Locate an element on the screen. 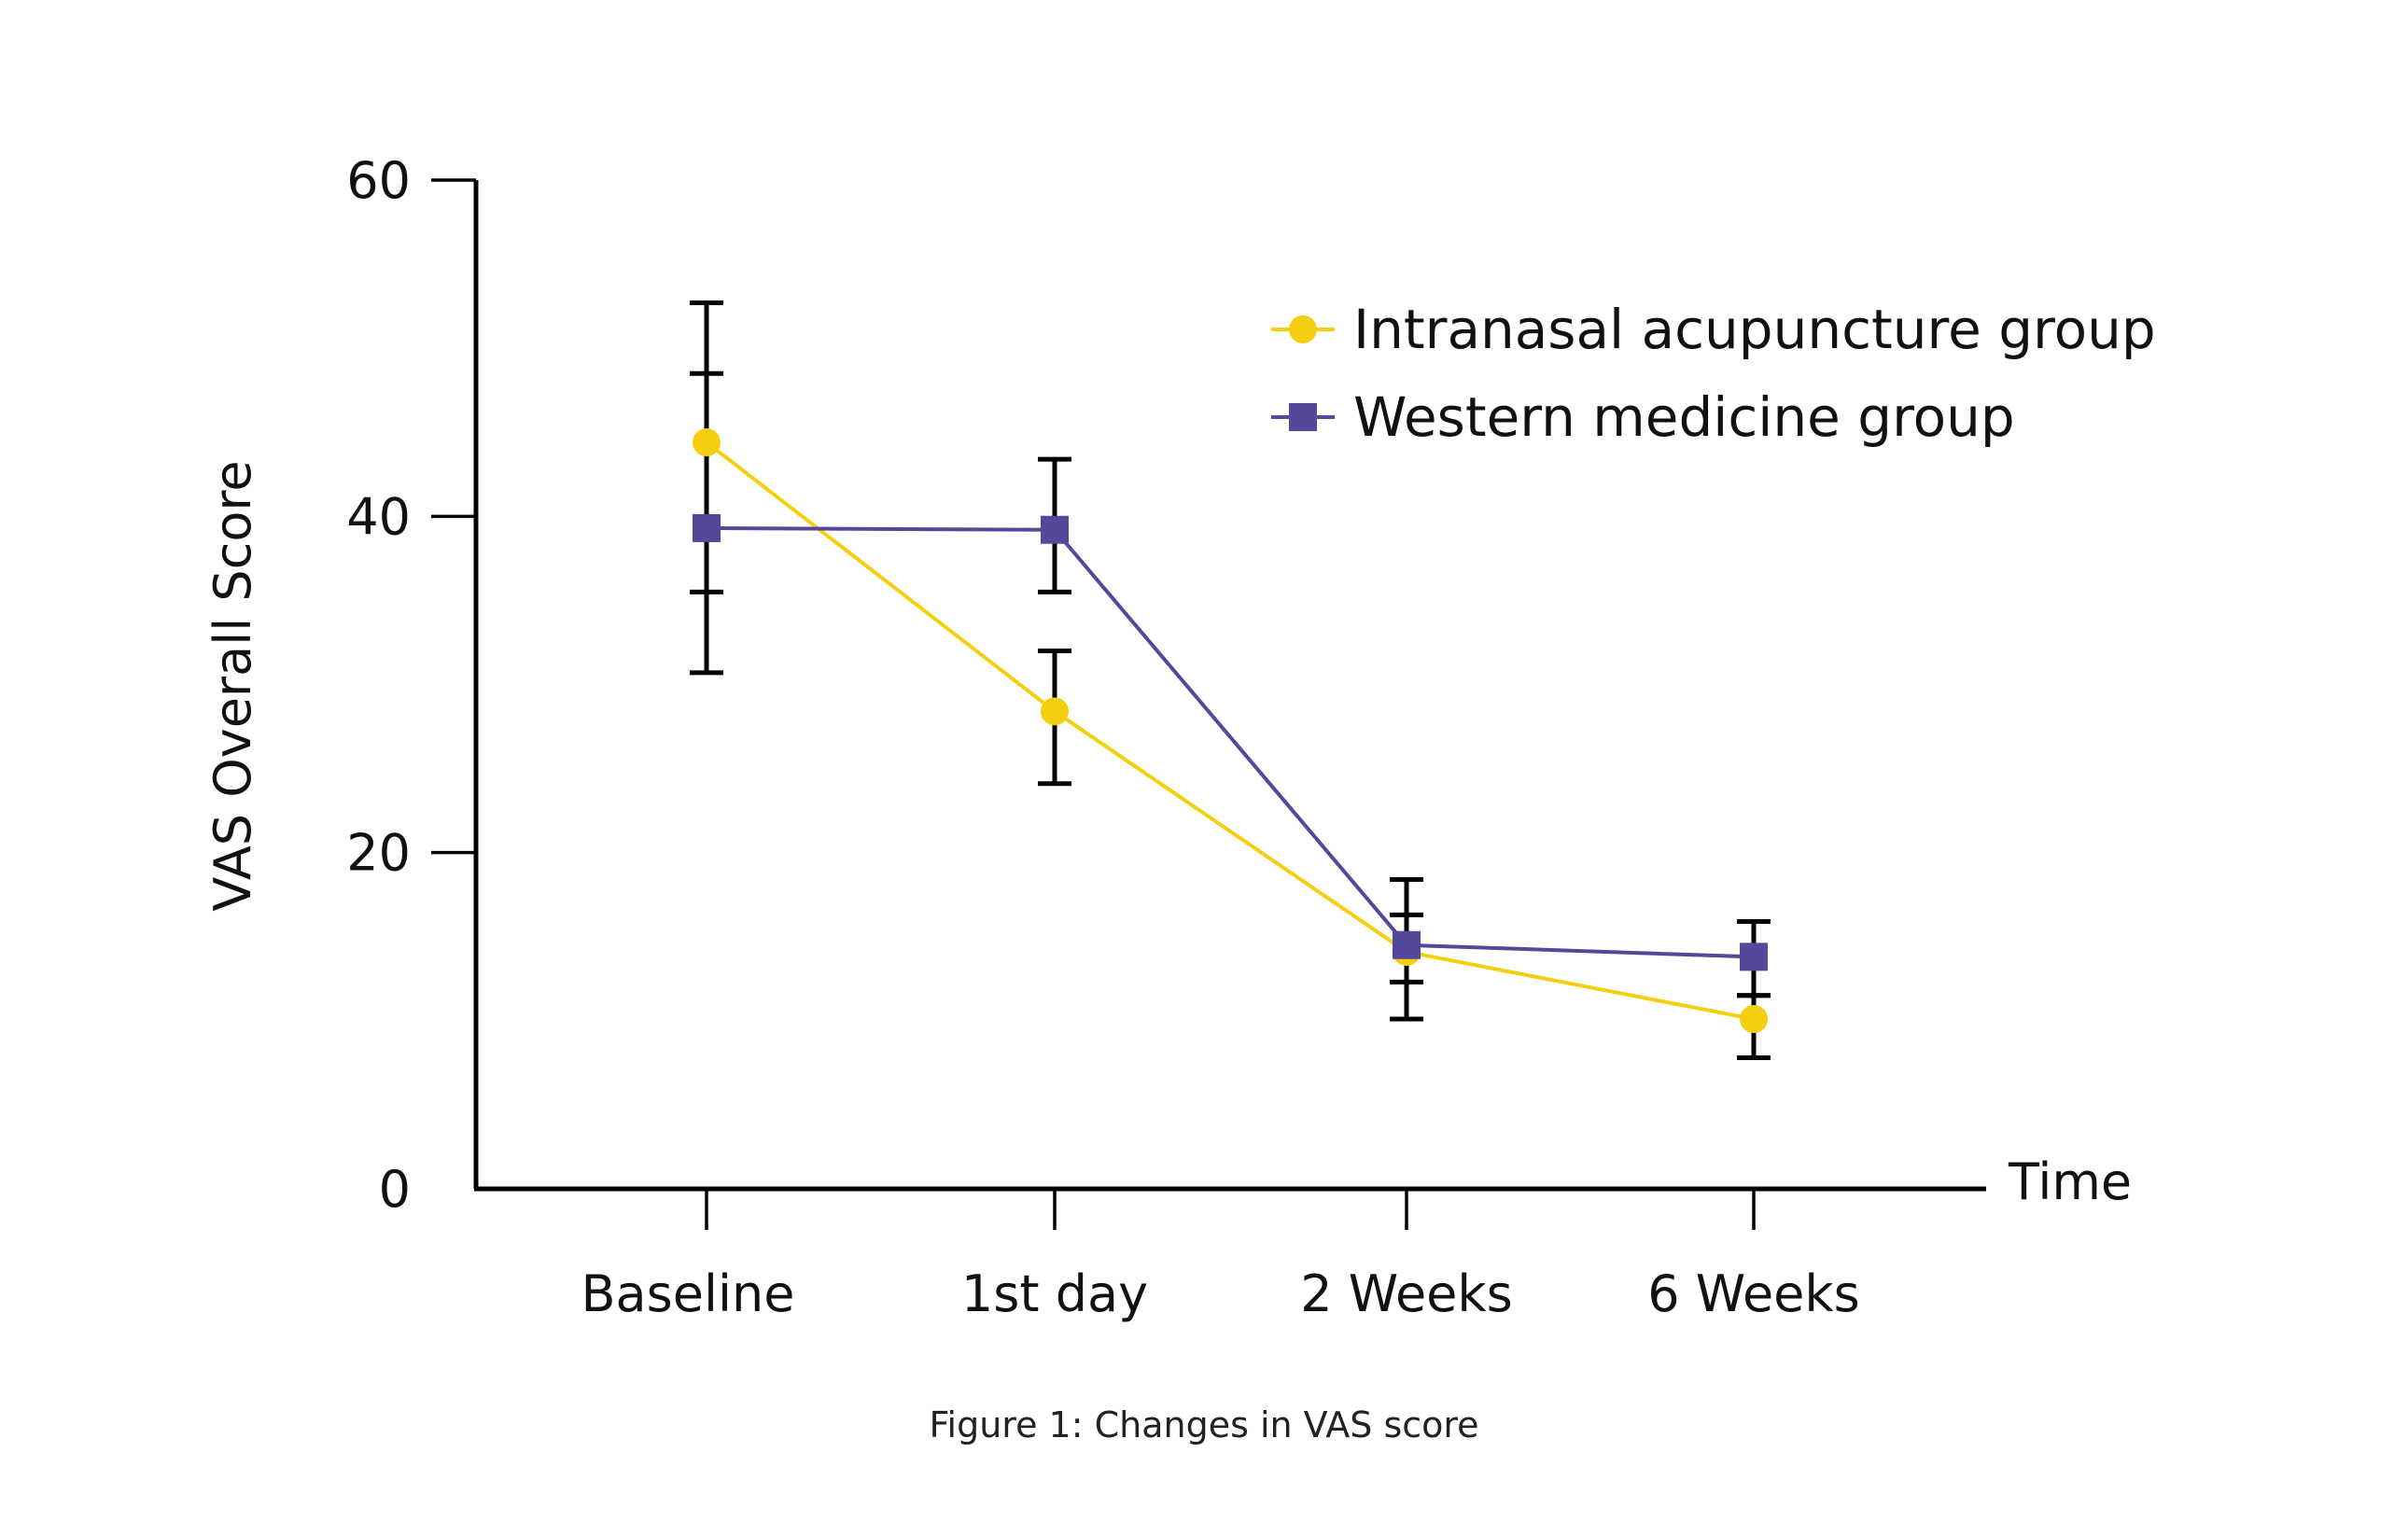 The height and width of the screenshot is (1536, 2408). y-axis-title: VAS Overall Score is located at coordinates (232, 685).